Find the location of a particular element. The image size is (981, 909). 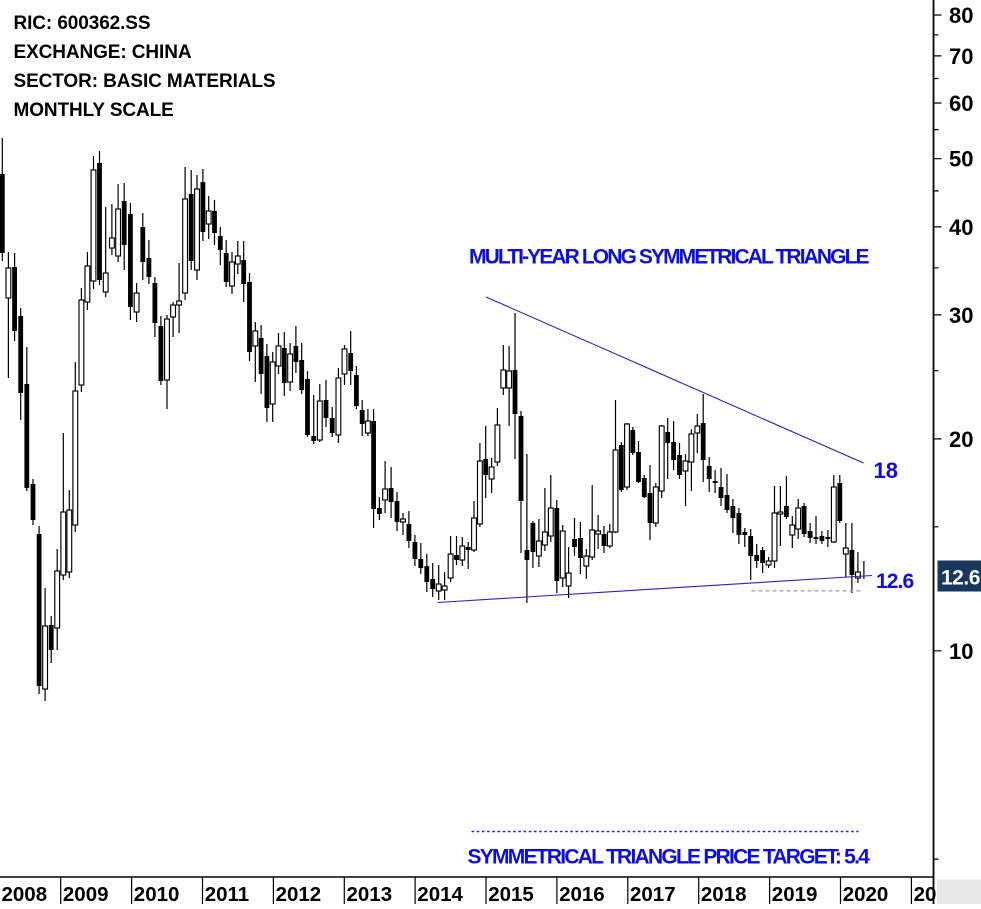

svg-text: 2014 is located at coordinates (440, 893).